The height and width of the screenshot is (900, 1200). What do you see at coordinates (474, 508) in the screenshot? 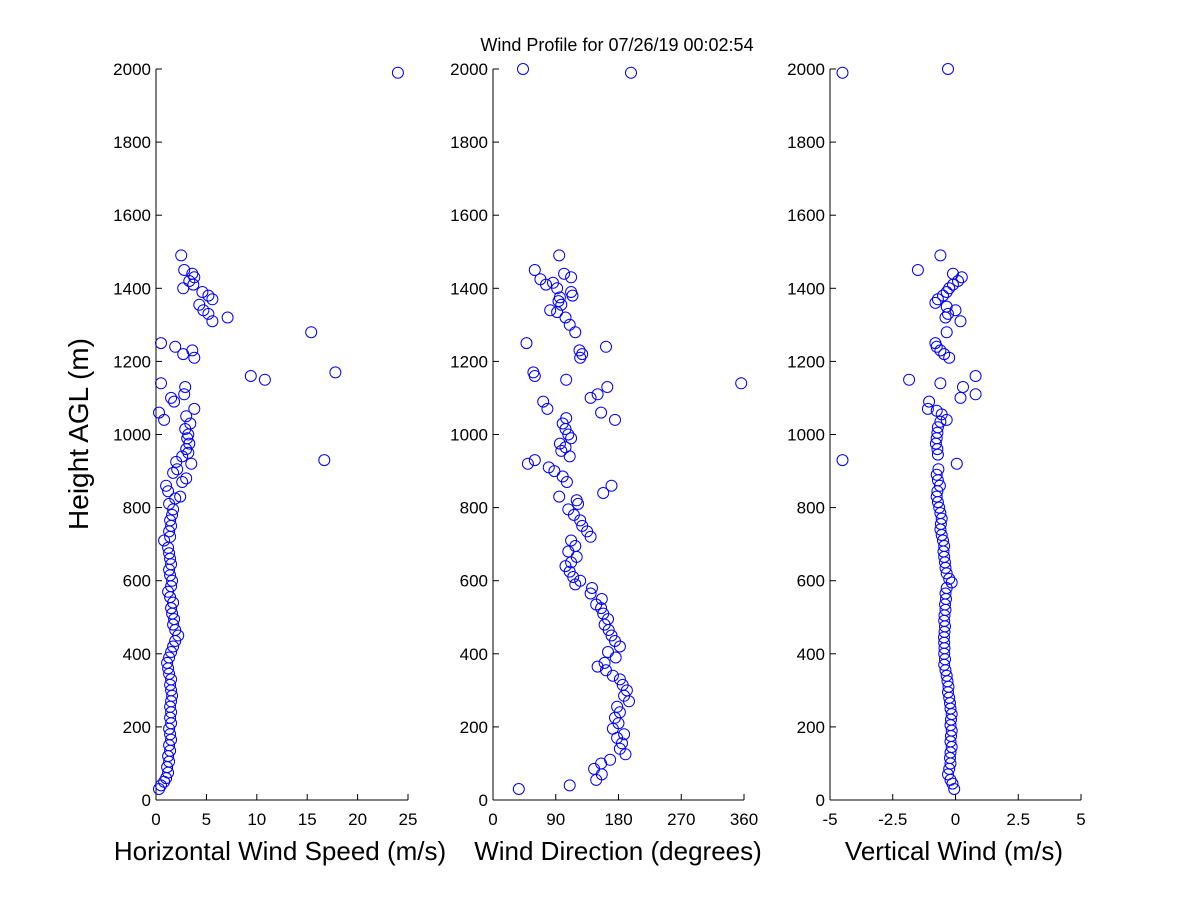
I see `y-tick-label: 800` at bounding box center [474, 508].